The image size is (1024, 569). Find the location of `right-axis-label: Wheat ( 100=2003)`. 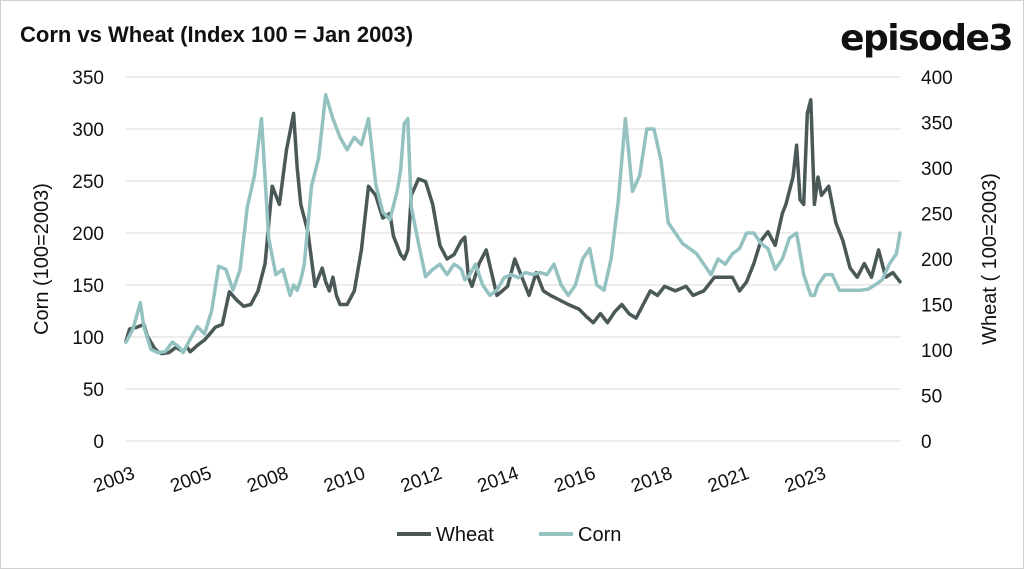

right-axis-label: Wheat ( 100=2003) is located at coordinates (990, 259).